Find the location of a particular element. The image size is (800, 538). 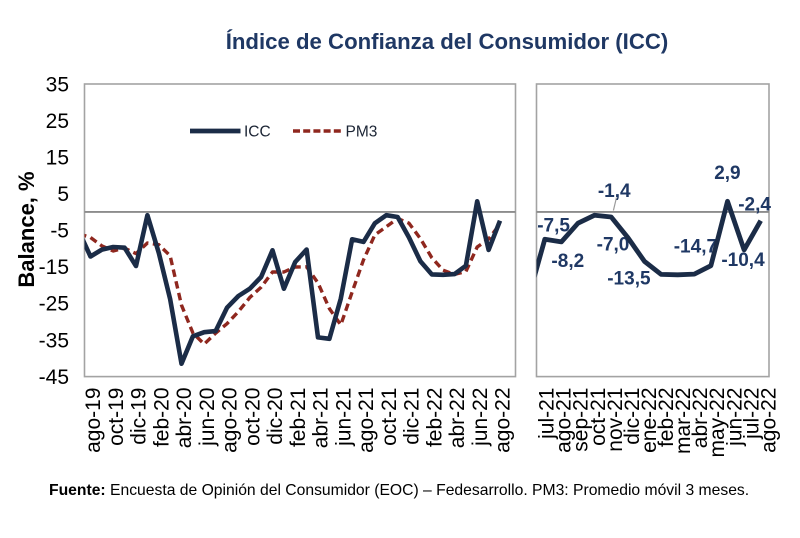

svg-text: -35 is located at coordinates (54, 340).